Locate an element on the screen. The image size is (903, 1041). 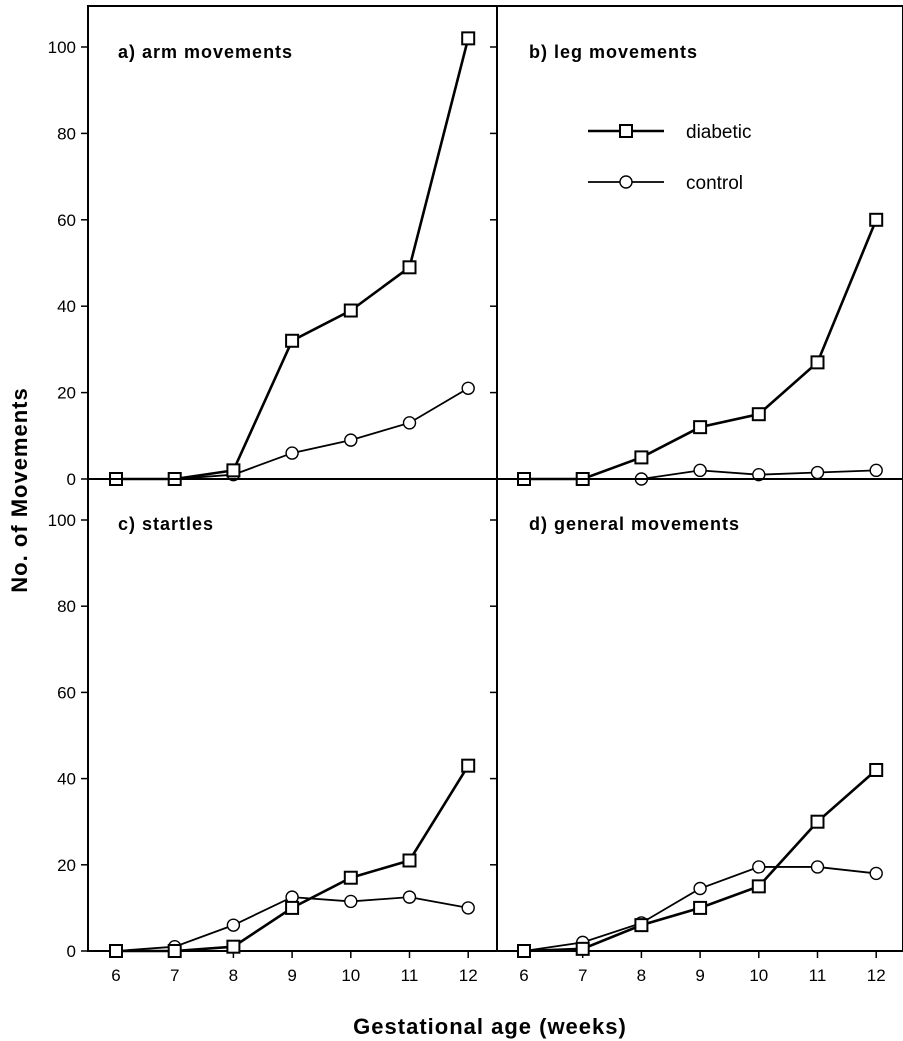
legend-item-diabetic: diabetic is located at coordinates (670, 132).